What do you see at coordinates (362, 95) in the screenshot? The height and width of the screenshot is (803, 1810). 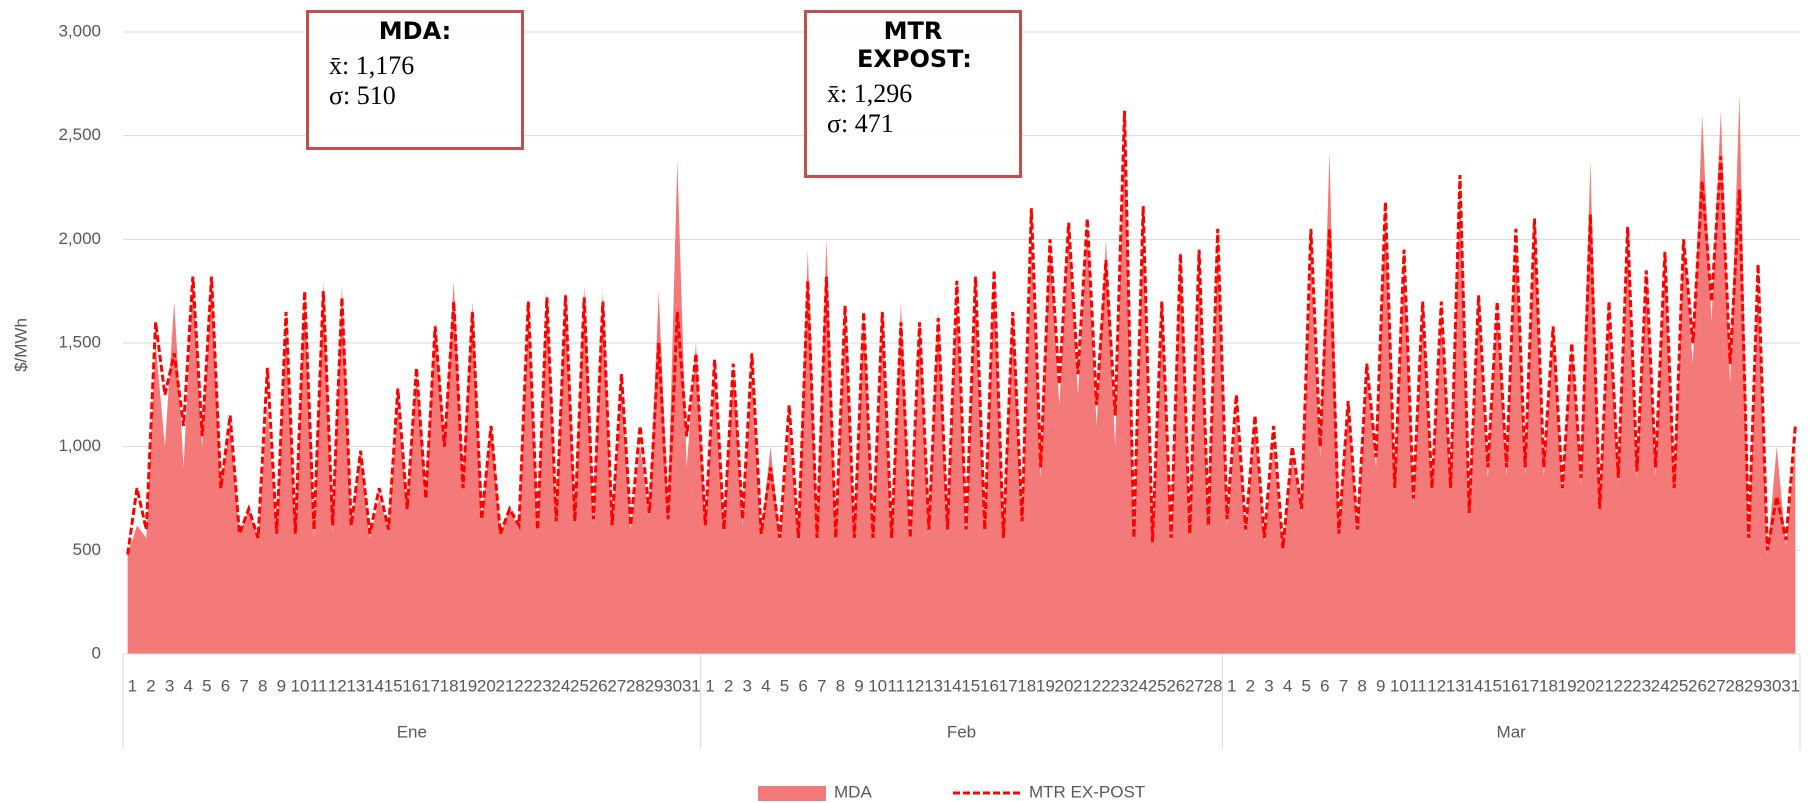 I see `annotation-line: σ: 510` at bounding box center [362, 95].